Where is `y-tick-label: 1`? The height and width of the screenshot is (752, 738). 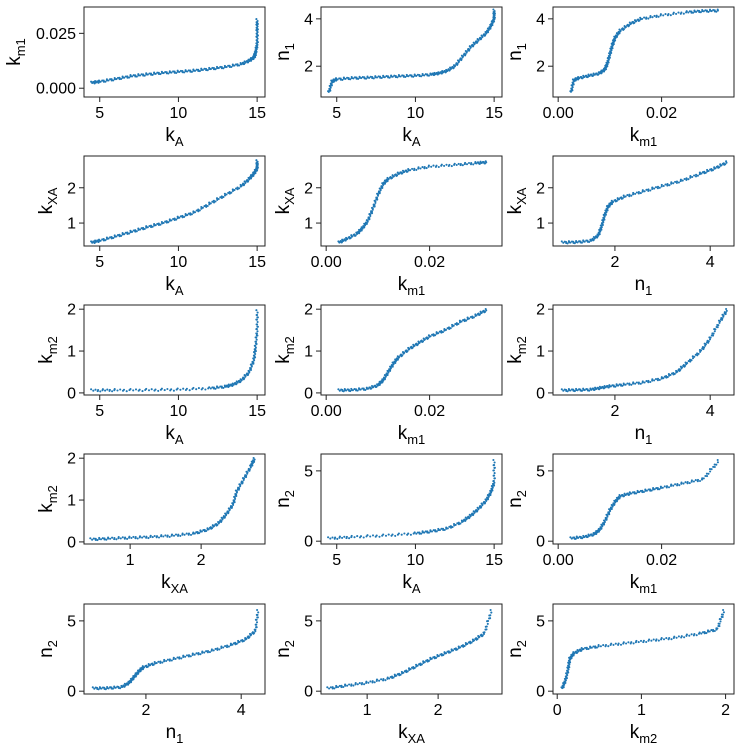
y-tick-label: 1 is located at coordinates (71, 352).